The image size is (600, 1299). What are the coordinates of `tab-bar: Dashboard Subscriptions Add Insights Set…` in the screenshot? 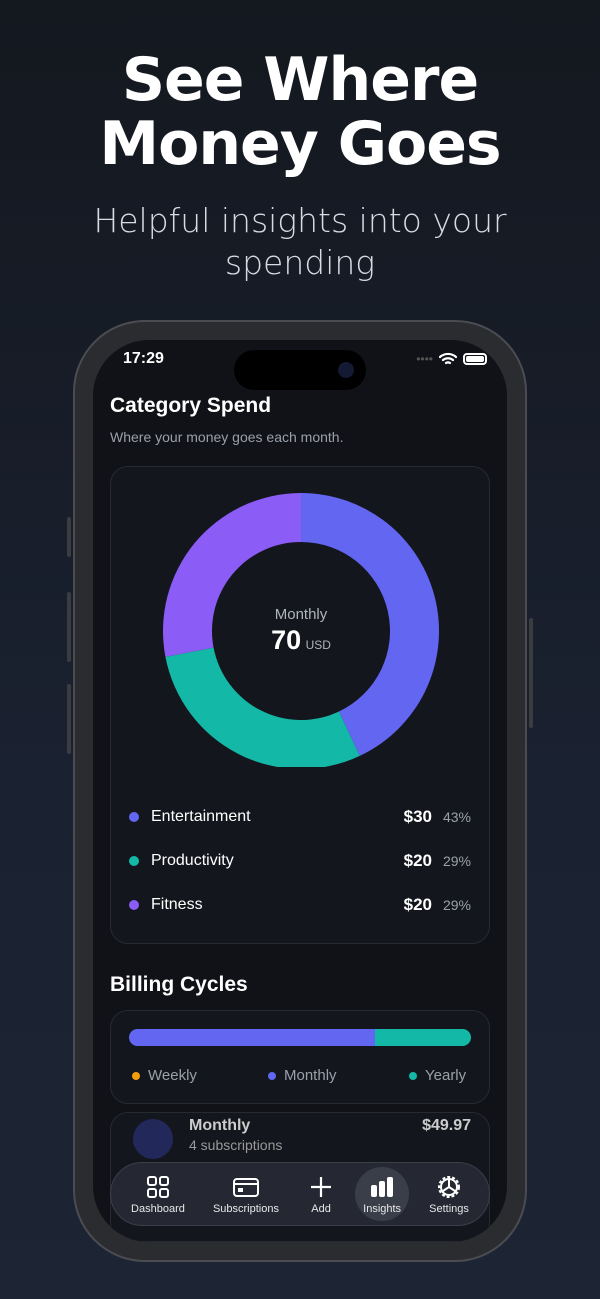 It's located at (300, 1194).